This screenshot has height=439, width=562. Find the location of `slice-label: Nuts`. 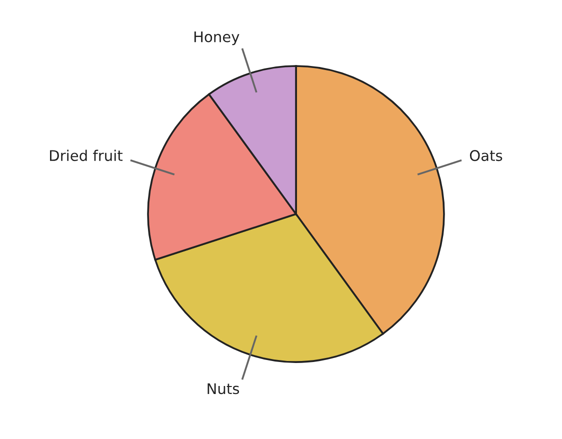

slice-label: Nuts is located at coordinates (224, 388).